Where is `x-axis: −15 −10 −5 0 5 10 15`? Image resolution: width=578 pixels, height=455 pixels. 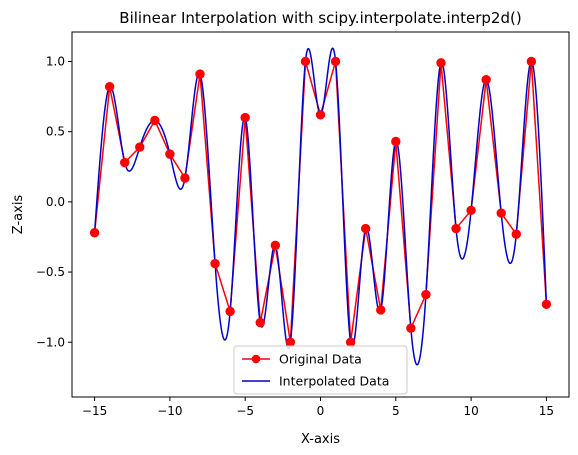 x-axis: −15 −10 −5 0 5 10 15 is located at coordinates (318, 407).